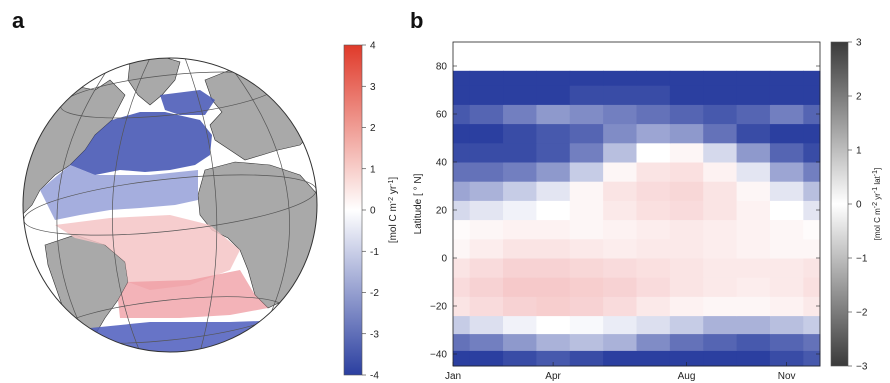  What do you see at coordinates (442, 115) in the screenshot?
I see `y-tick-label: 60` at bounding box center [442, 115].